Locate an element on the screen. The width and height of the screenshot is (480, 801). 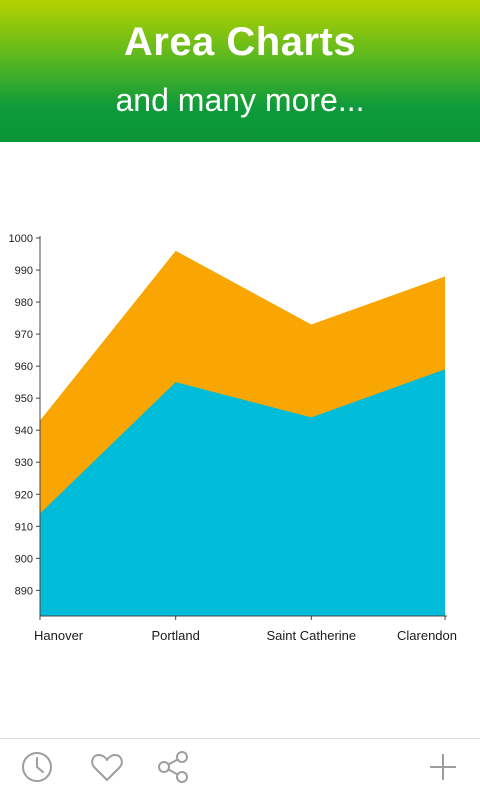
y-tick-label: 990 is located at coordinates (24, 271).